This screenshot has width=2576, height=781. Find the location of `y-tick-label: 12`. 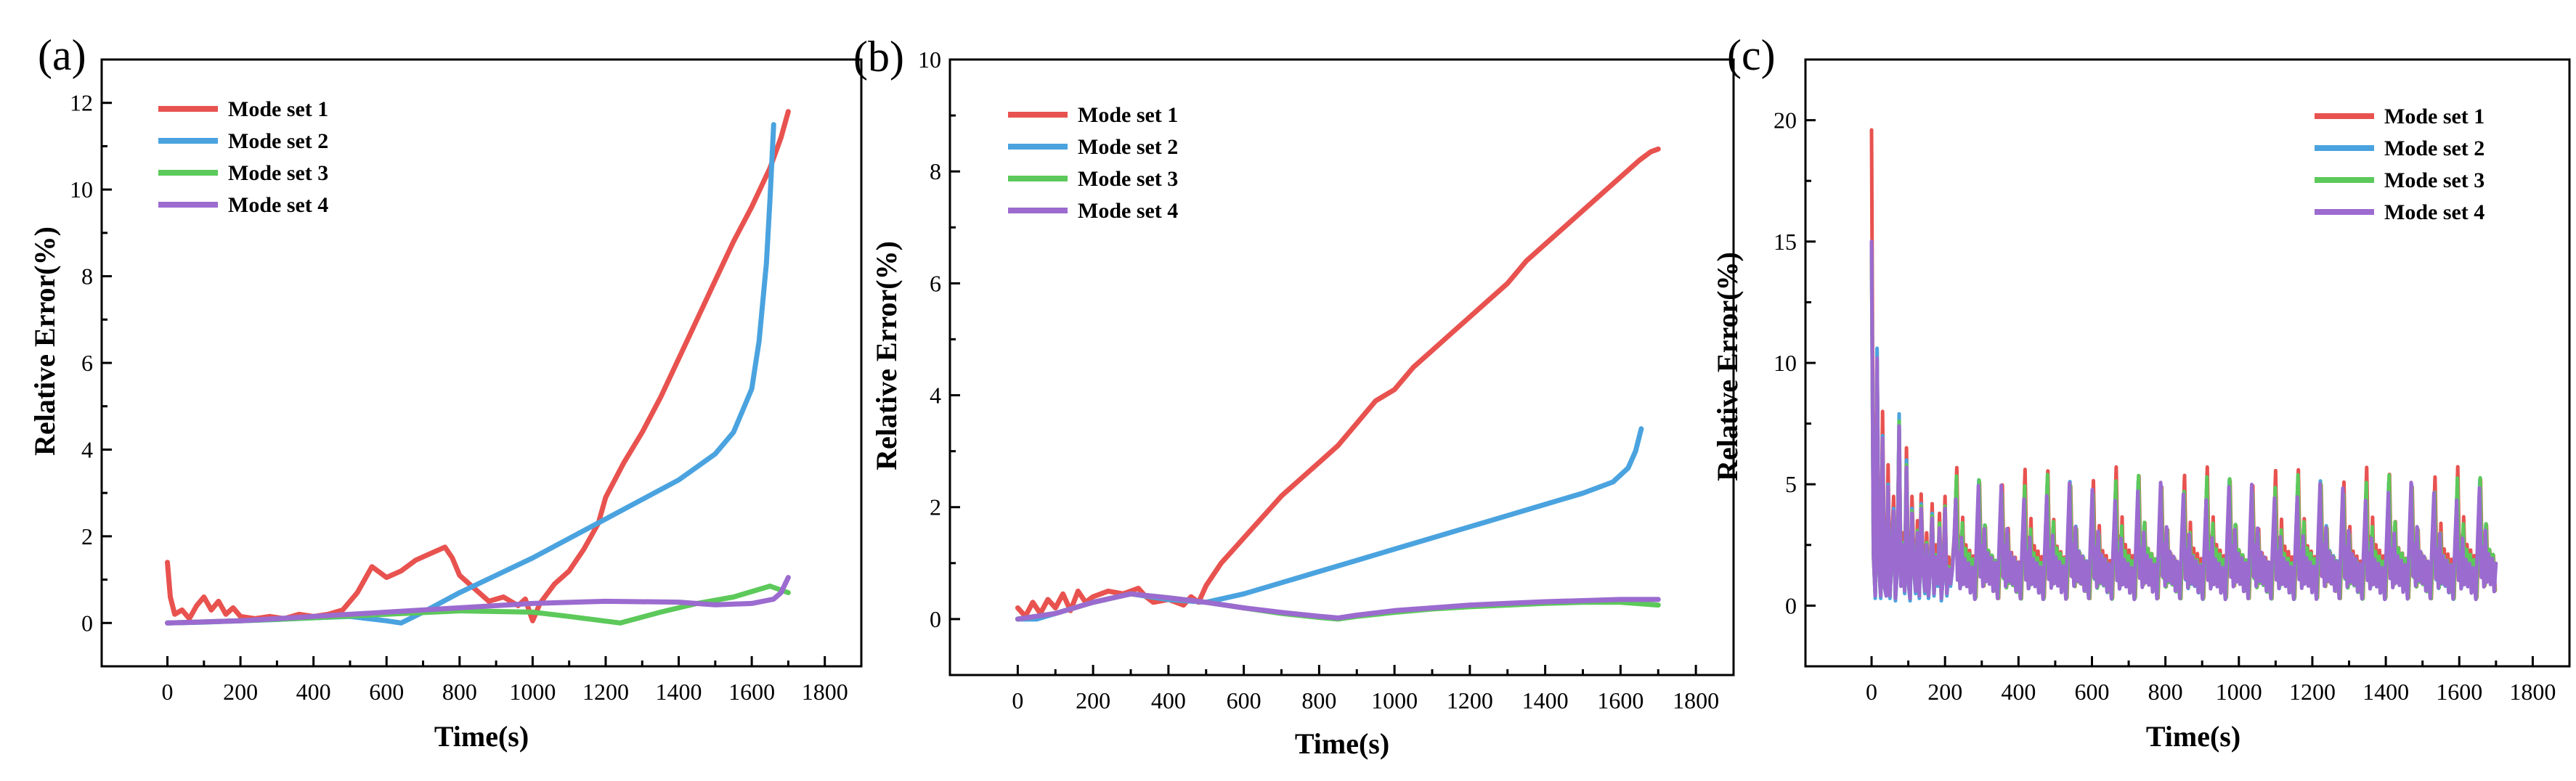

y-tick-label: 12 is located at coordinates (81, 103).